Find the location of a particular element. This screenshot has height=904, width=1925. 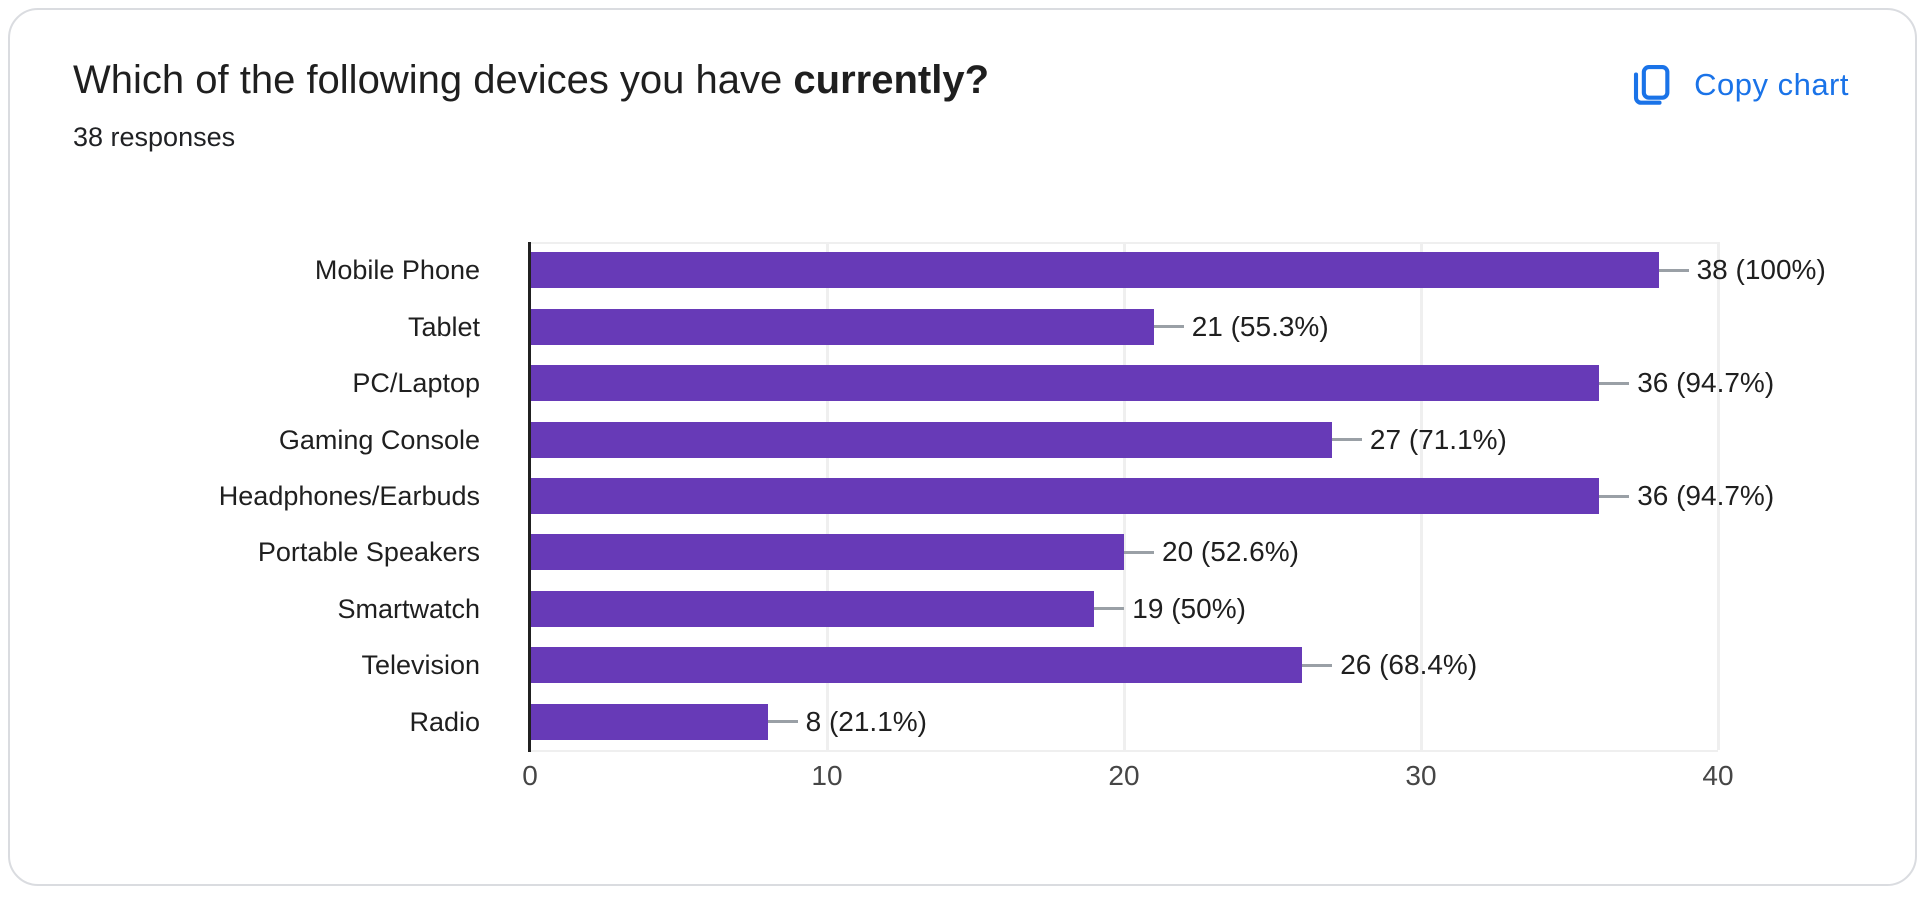

x-tick-label: 0 is located at coordinates (530, 776).